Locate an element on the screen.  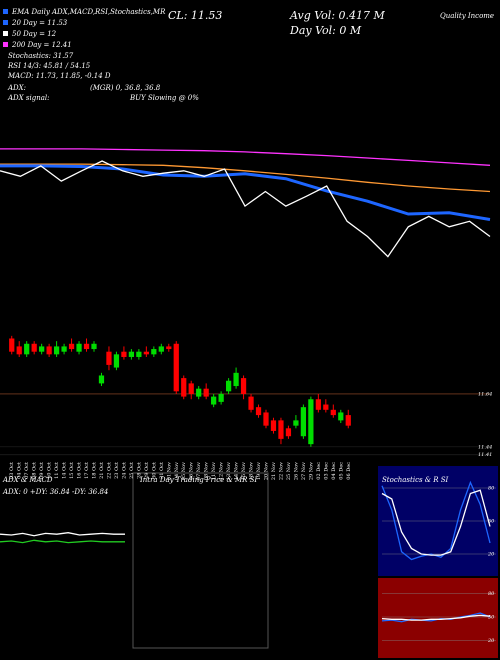
adx-signal: ADX signal: is located at coordinates (28, 98).